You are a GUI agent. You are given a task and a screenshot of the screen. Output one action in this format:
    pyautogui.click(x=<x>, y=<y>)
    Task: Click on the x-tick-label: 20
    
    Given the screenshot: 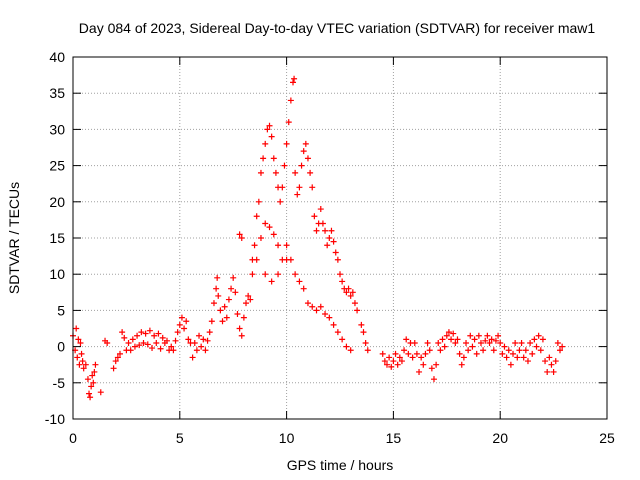 What is the action you would take?
    pyautogui.click(x=500, y=438)
    